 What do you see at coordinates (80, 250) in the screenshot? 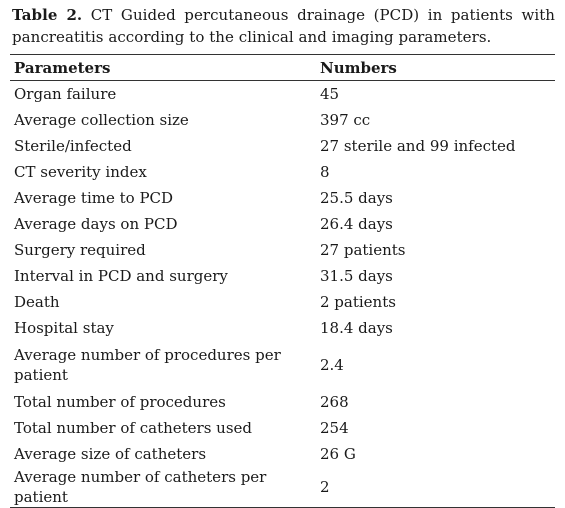
I see `parameter-cell: Surgery required` at bounding box center [80, 250].